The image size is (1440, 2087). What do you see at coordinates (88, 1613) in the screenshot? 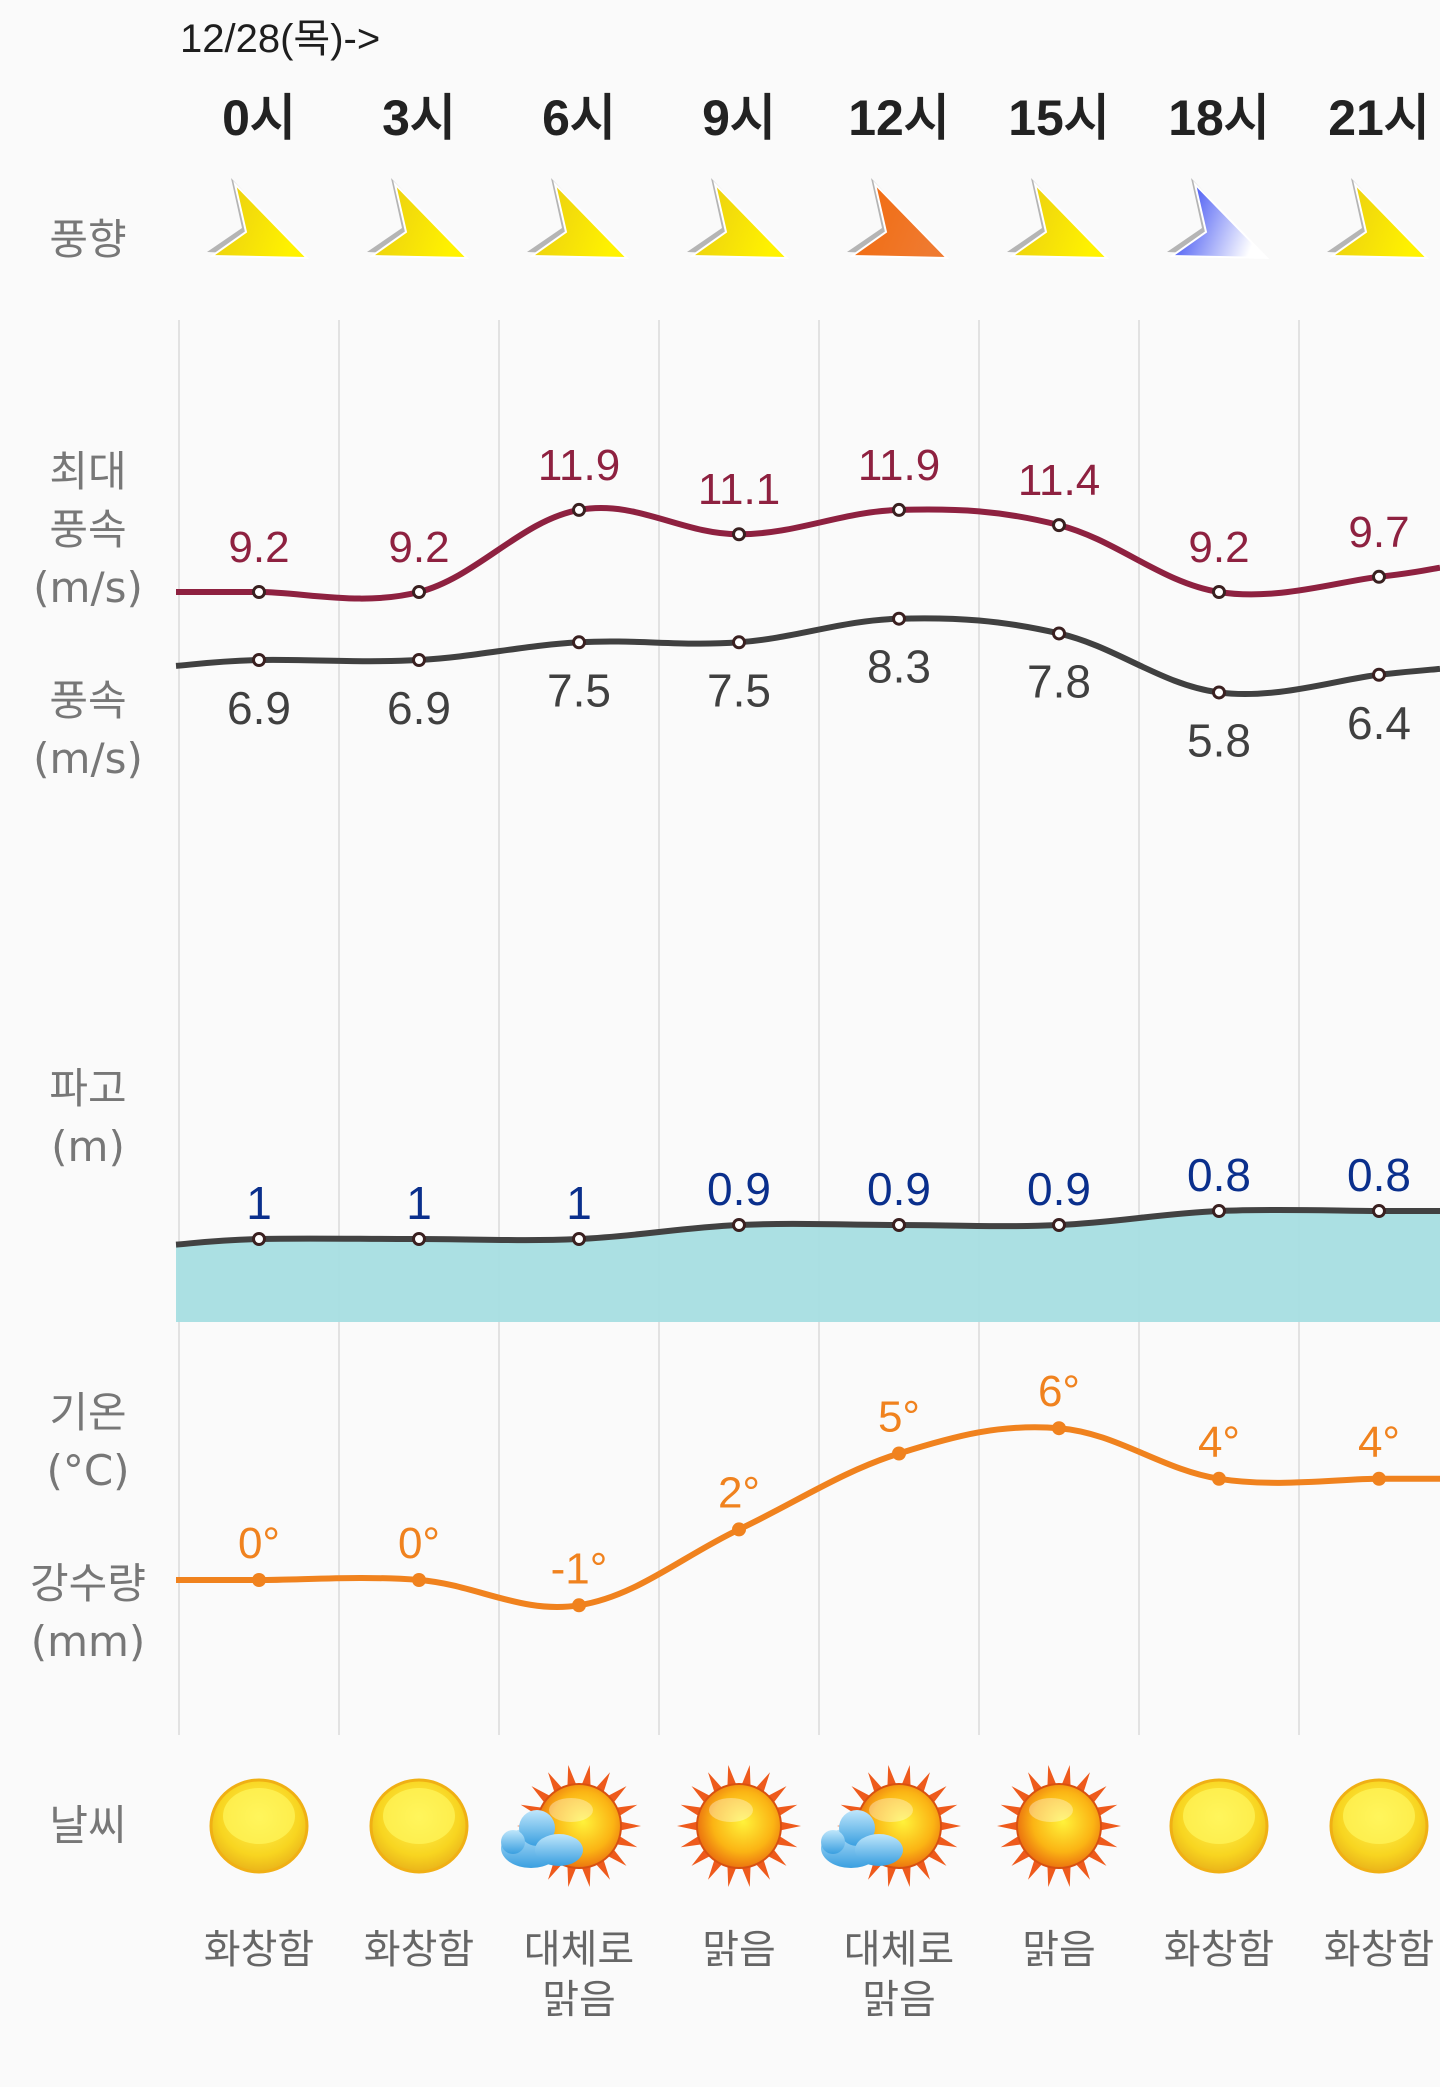
I see `row-label-precipitation: 강수량 (mm)` at bounding box center [88, 1613].